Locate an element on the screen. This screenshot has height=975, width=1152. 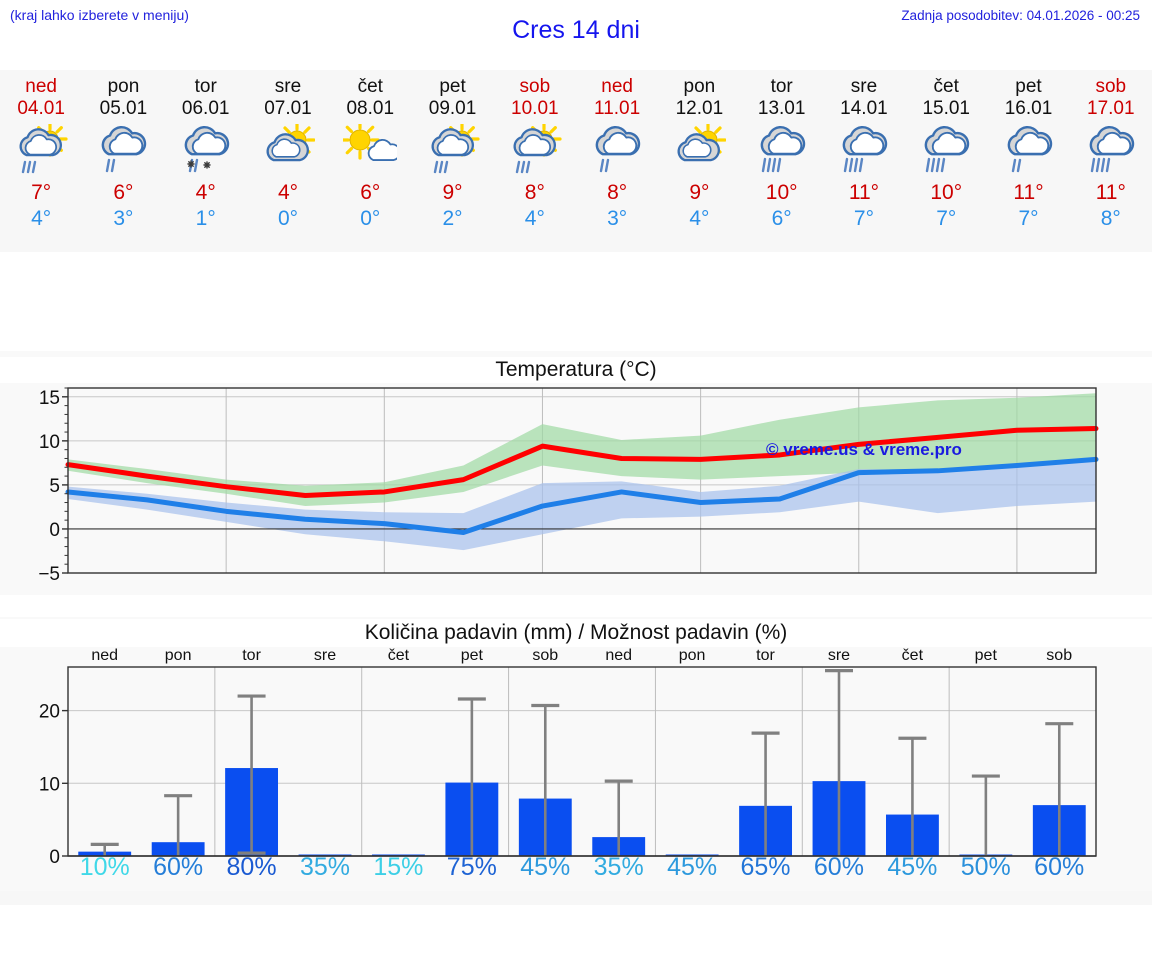
precipitation-probability: 10% is located at coordinates (104, 867).